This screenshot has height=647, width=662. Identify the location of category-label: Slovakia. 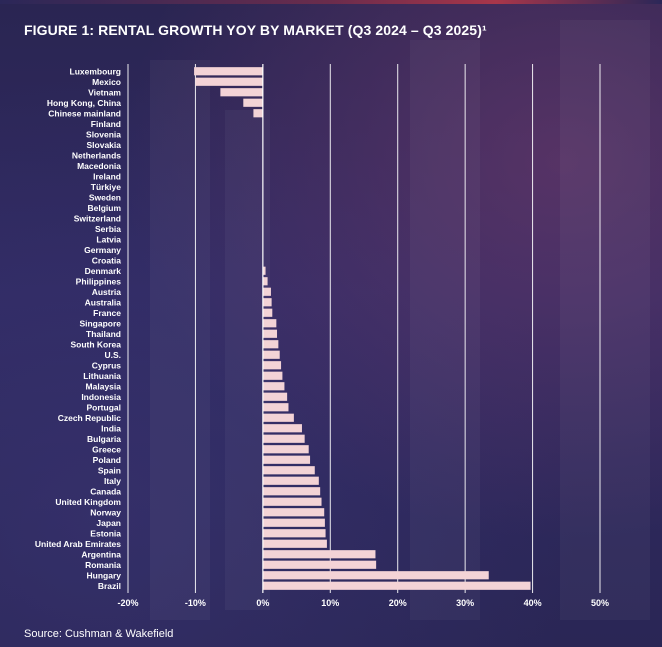
(104, 145).